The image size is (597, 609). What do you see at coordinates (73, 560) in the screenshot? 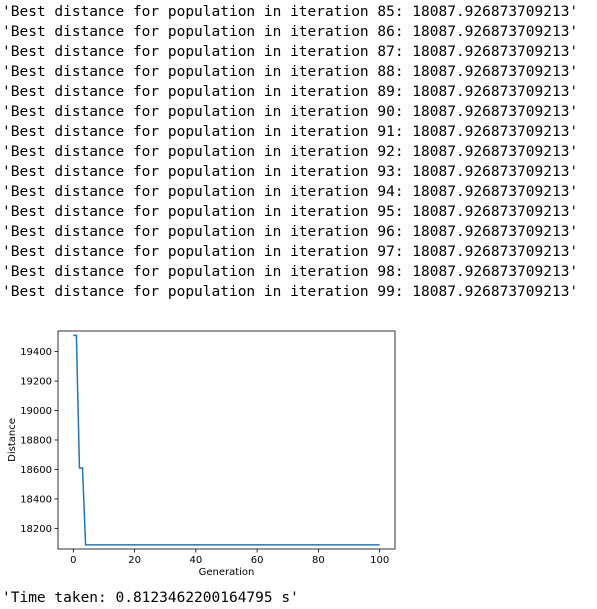
I see `x-tick-label: 0` at bounding box center [73, 560].